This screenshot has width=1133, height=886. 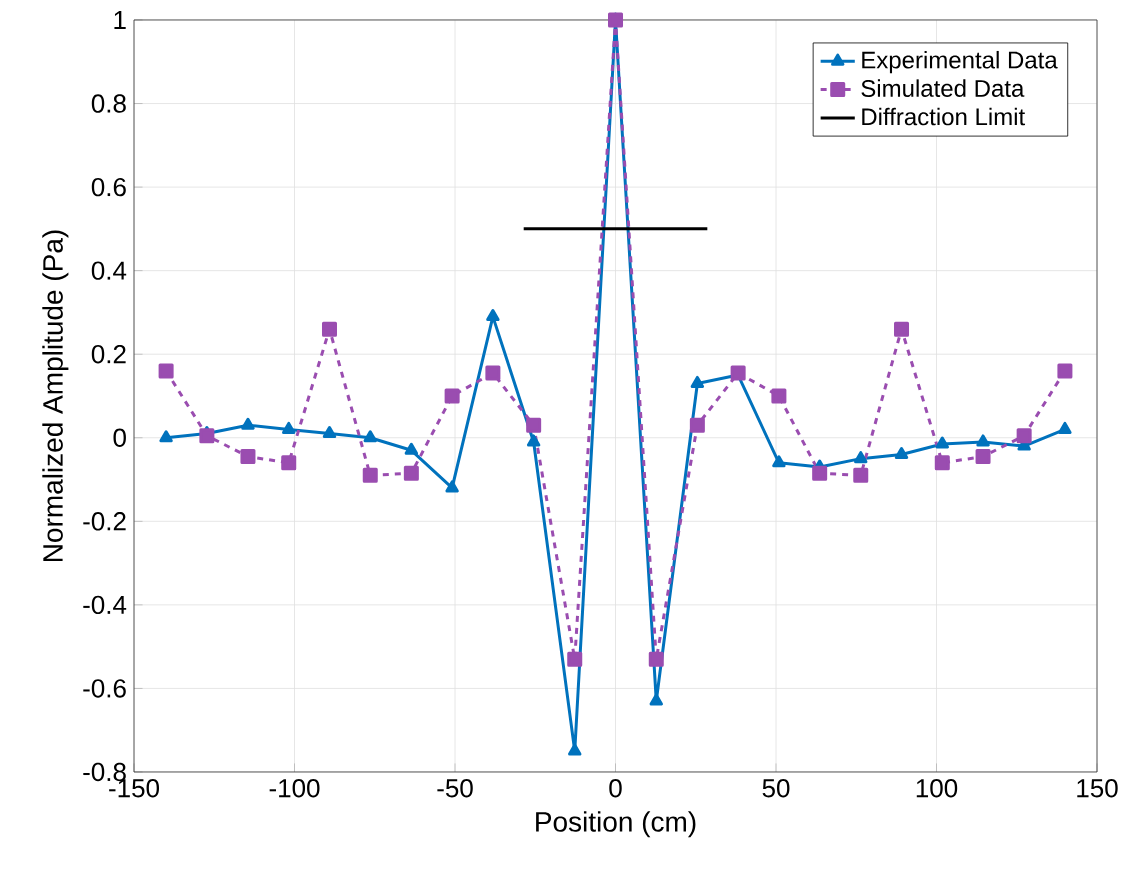 What do you see at coordinates (104, 688) in the screenshot?
I see `y-tick-label: -0.6` at bounding box center [104, 688].